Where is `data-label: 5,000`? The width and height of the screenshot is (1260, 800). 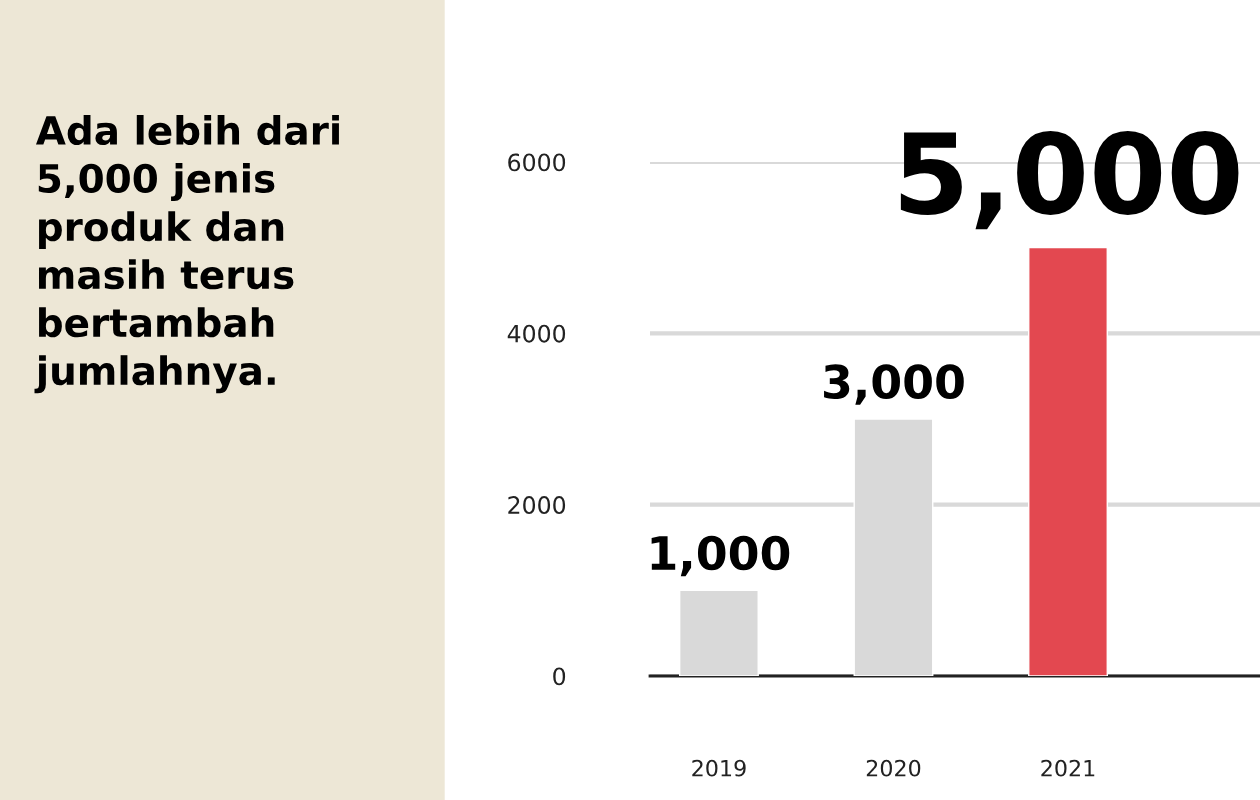 data-label: 5,000 is located at coordinates (1069, 180).